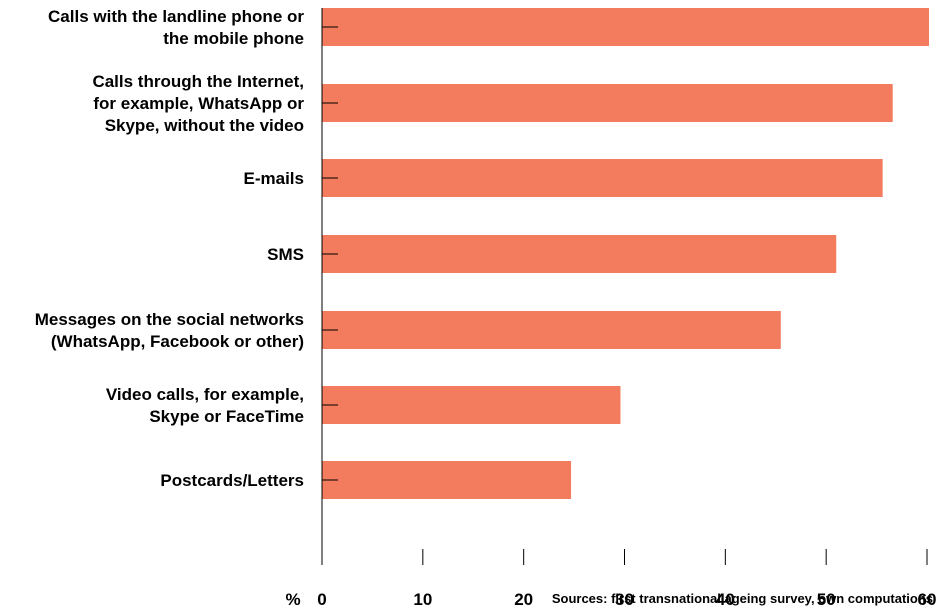 This screenshot has height=610, width=950. I want to click on category-label: Video calls, for example,, so click(205, 394).